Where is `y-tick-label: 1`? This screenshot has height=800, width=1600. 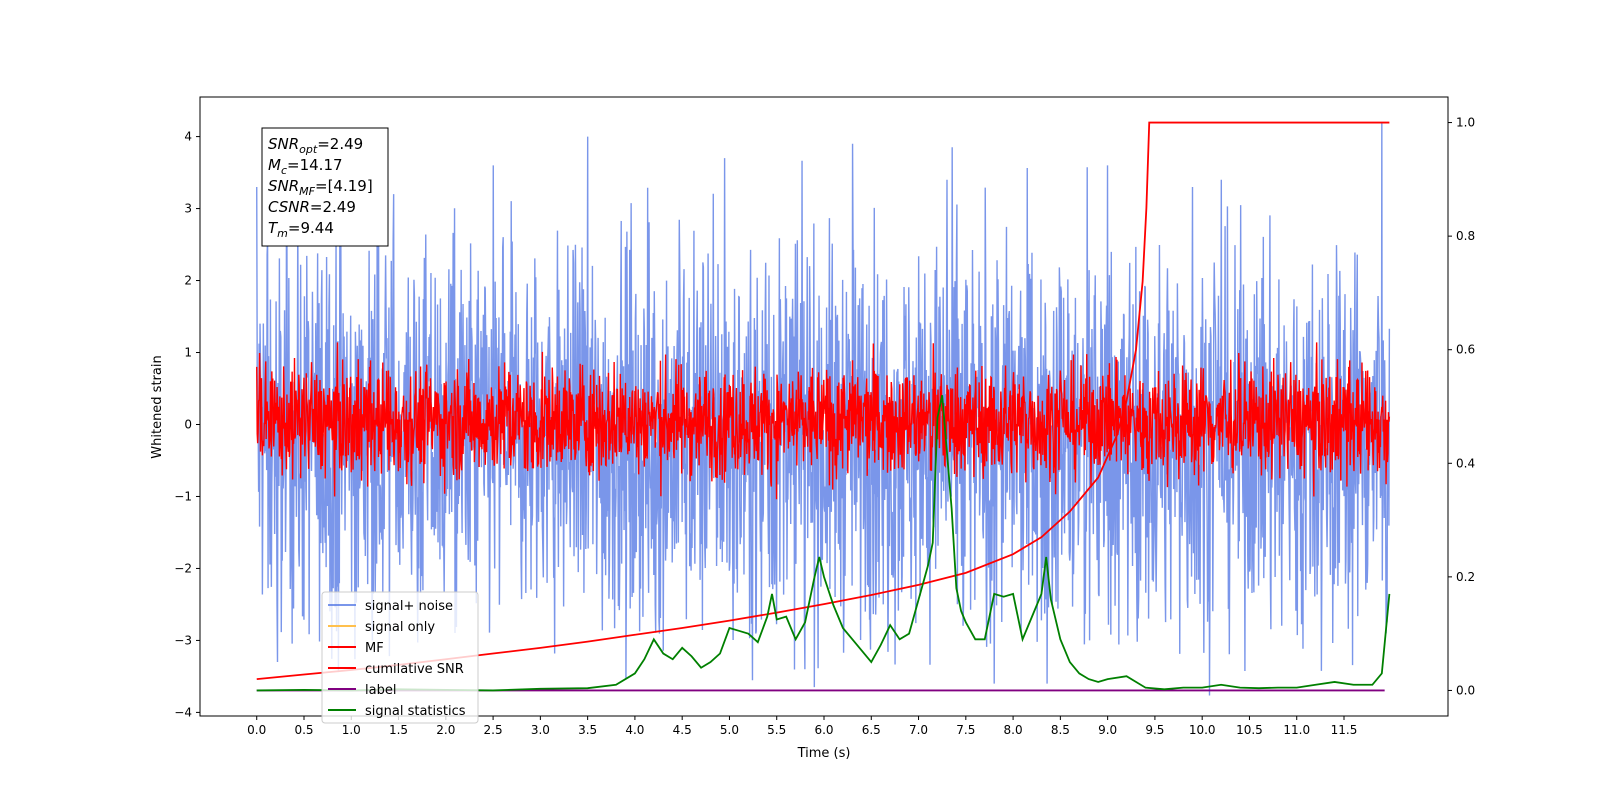 y-tick-label: 1 is located at coordinates (188, 353).